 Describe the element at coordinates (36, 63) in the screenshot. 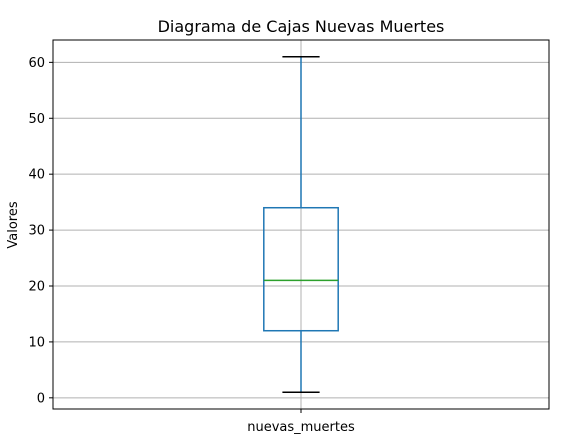

I see `y-tick-label: 60` at that location.